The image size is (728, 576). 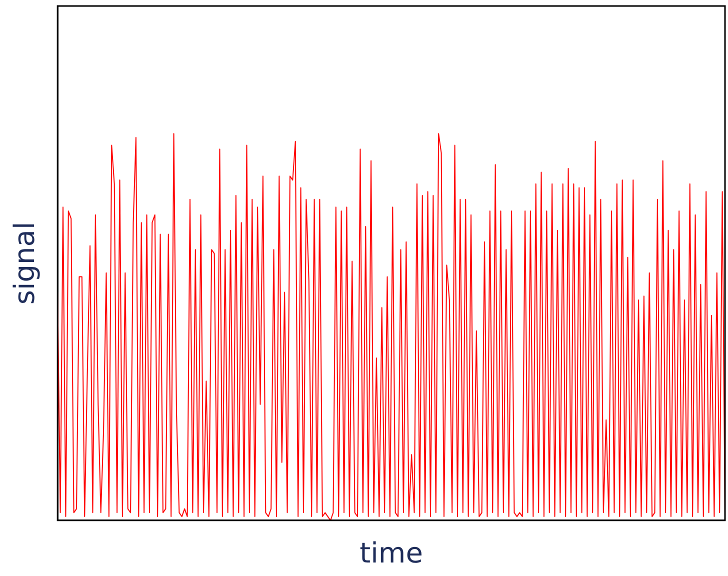 What do you see at coordinates (25, 263) in the screenshot?
I see `y-axis-title: signal` at bounding box center [25, 263].